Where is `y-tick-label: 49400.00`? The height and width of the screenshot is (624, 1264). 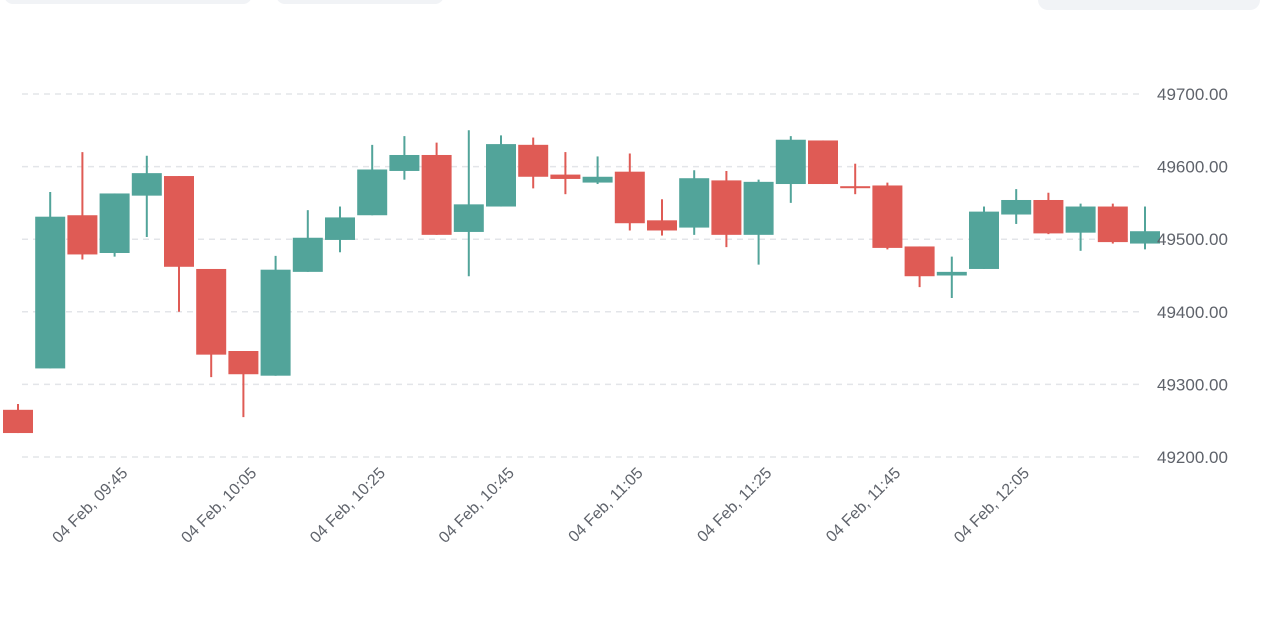 y-tick-label: 49400.00 is located at coordinates (1192, 312).